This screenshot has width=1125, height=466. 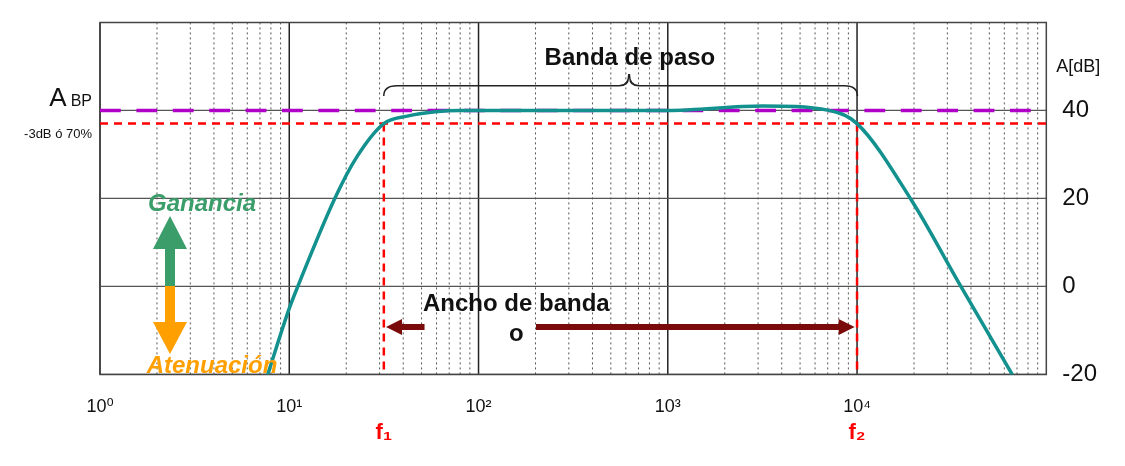 I want to click on x-tick-label: 10⁰, so click(x=100, y=406).